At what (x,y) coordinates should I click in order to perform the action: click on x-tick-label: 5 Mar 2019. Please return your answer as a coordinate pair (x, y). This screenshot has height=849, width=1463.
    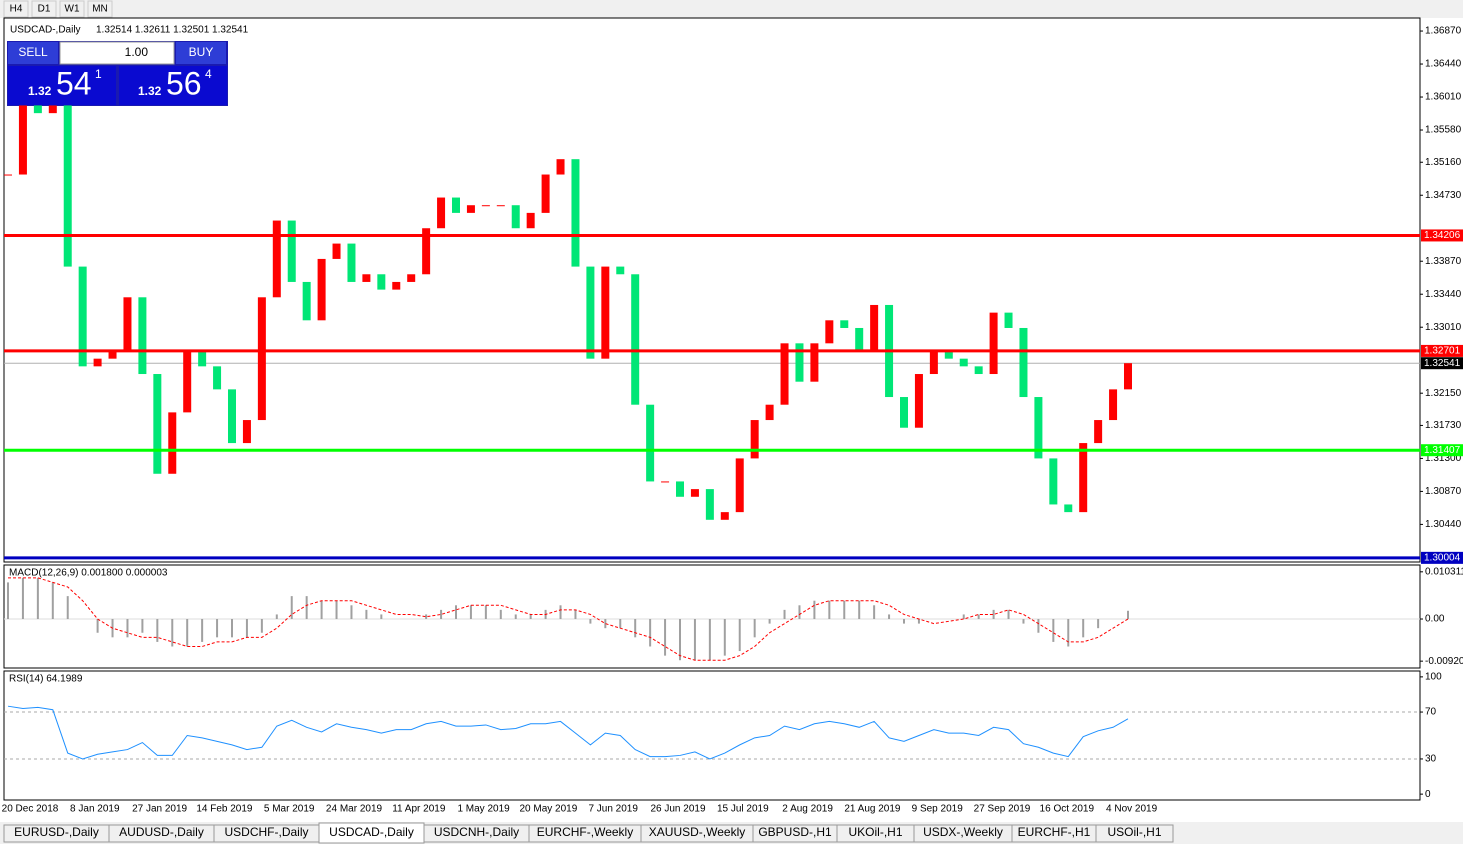
    Looking at the image, I should click on (289, 809).